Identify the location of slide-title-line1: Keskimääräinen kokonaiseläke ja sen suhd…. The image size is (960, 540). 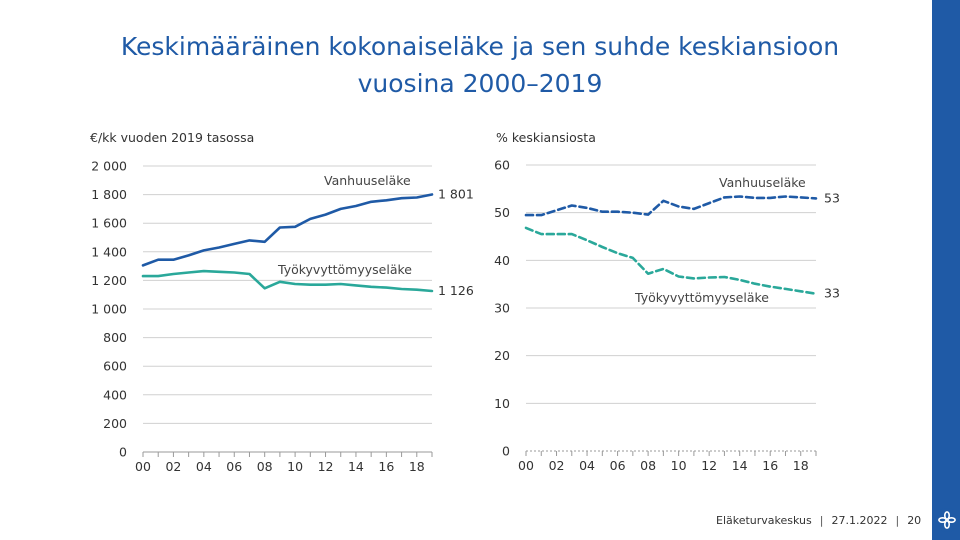
(480, 46).